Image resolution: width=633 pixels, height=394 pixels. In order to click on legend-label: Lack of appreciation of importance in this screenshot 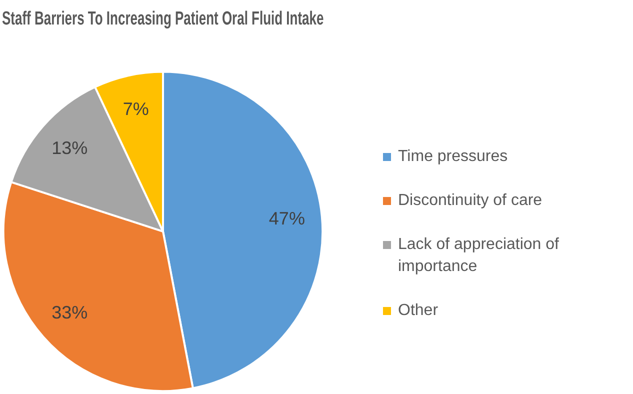, I will do `click(479, 256)`.